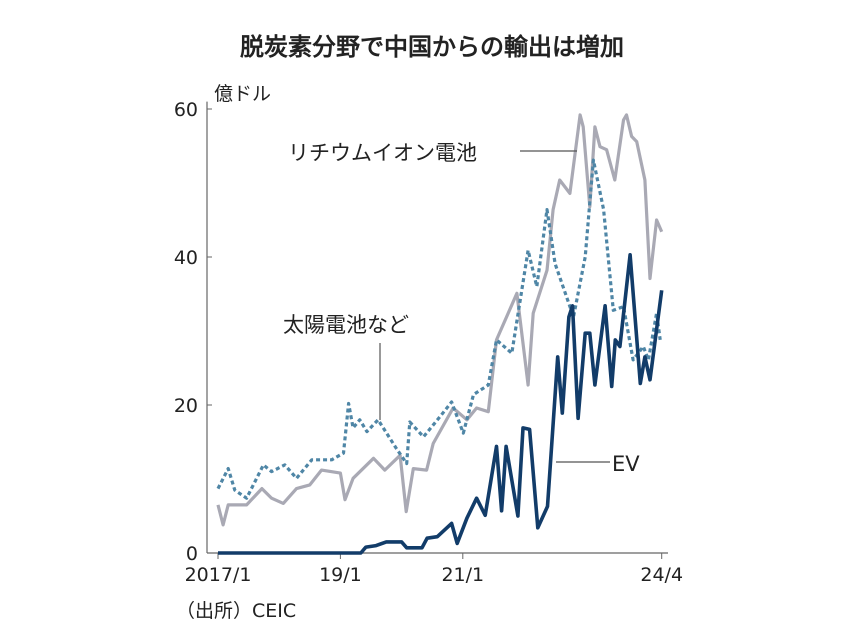 The image size is (844, 639). I want to click on source-note: （出所）CEIC, so click(236, 611).